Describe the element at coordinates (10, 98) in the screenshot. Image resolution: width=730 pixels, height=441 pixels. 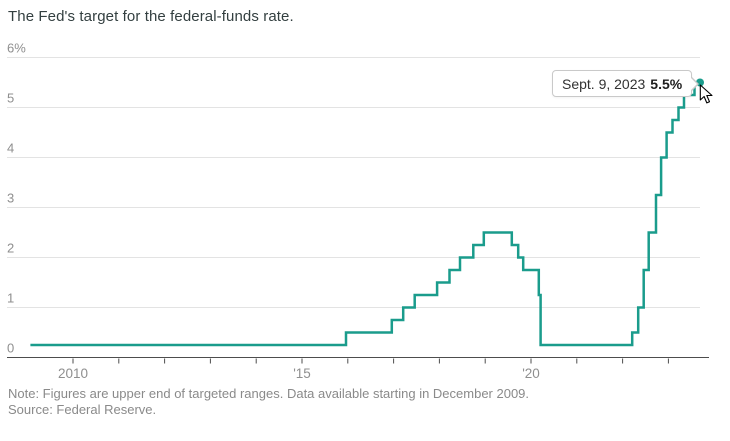
I see `svg-text: 5` at that location.